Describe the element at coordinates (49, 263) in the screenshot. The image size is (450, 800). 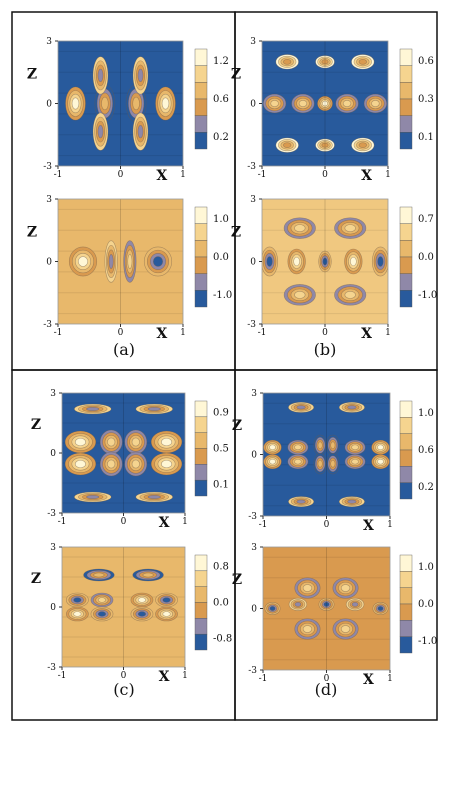
I see `z-tick-label: 0` at that location.